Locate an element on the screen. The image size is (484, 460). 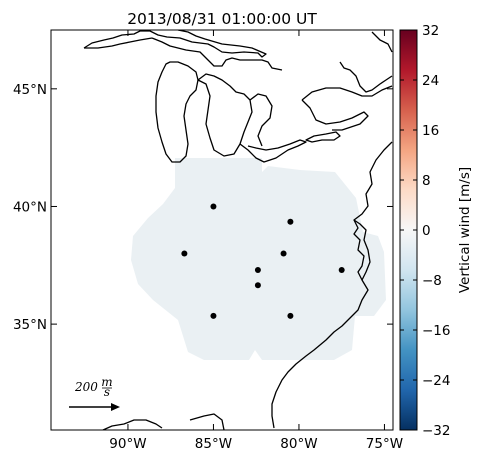
x-tick-label: 90°W is located at coordinates (127, 444).